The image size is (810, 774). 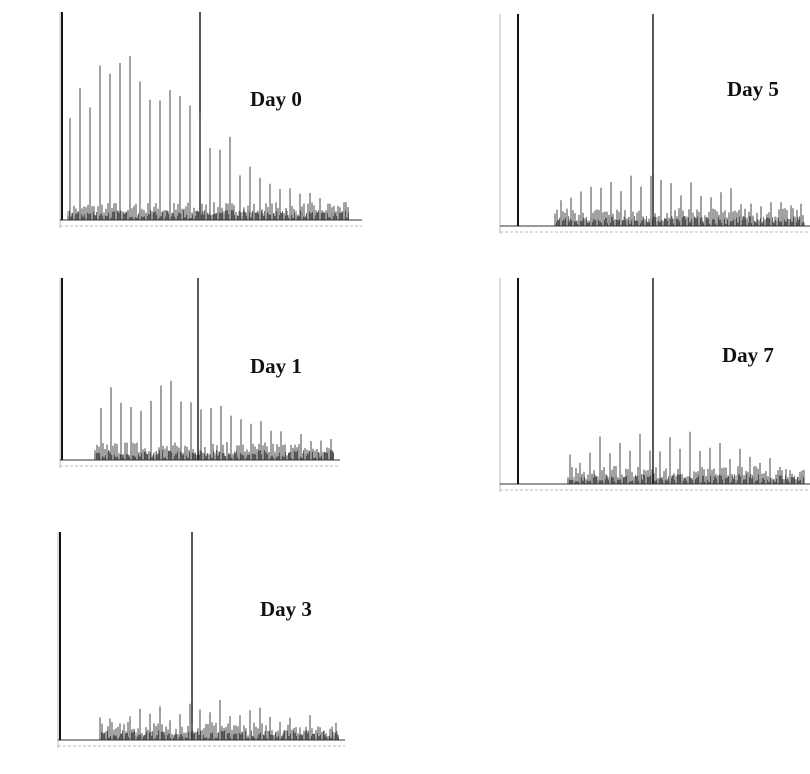 I want to click on panel-label: Day 0, so click(x=276, y=99).